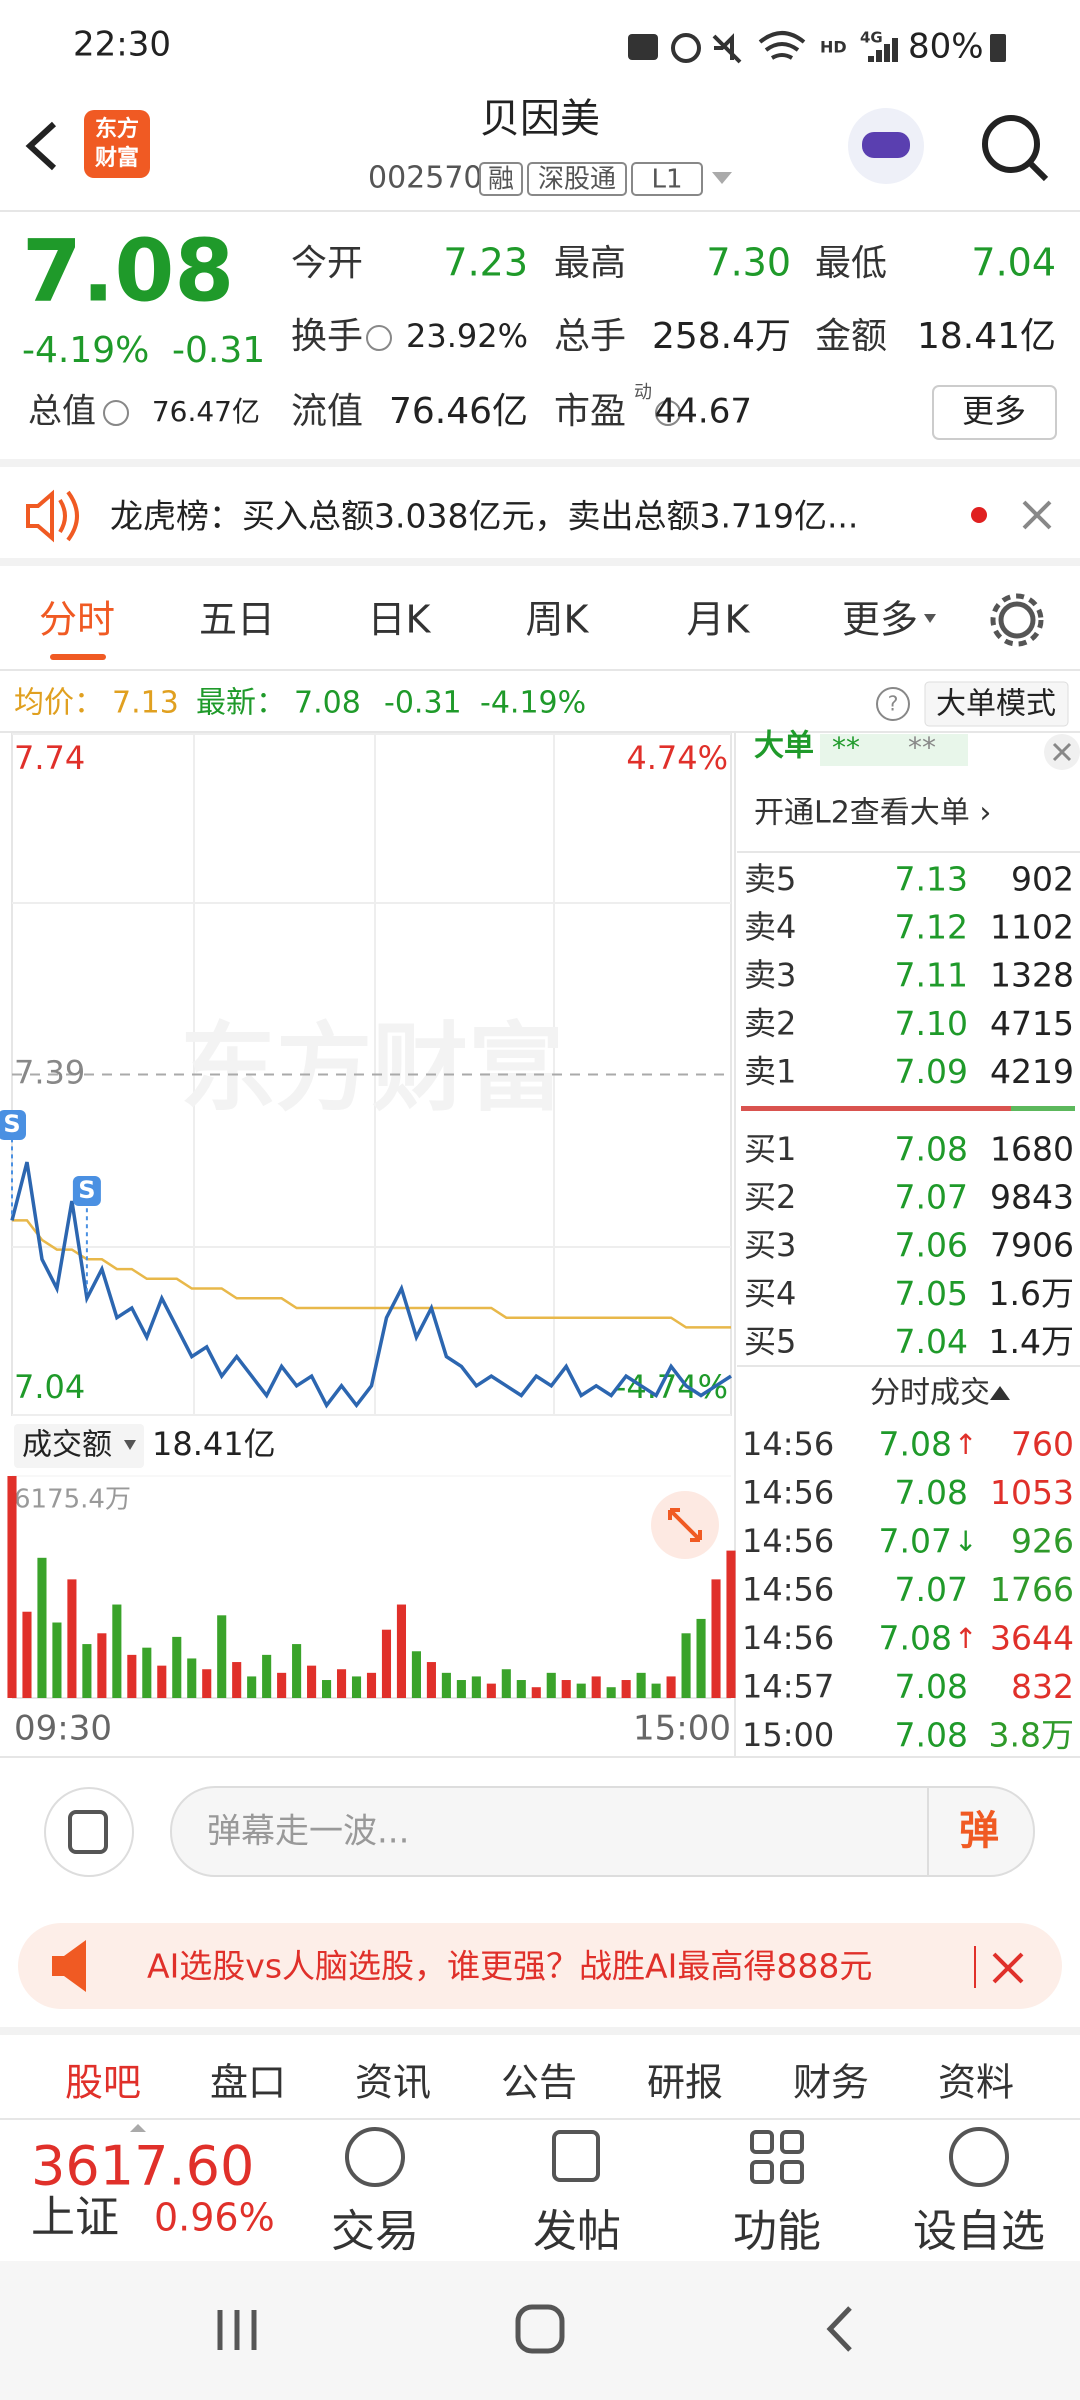 This screenshot has height=2400, width=1080. What do you see at coordinates (770, 1245) in the screenshot?
I see `book-label: 买3` at bounding box center [770, 1245].